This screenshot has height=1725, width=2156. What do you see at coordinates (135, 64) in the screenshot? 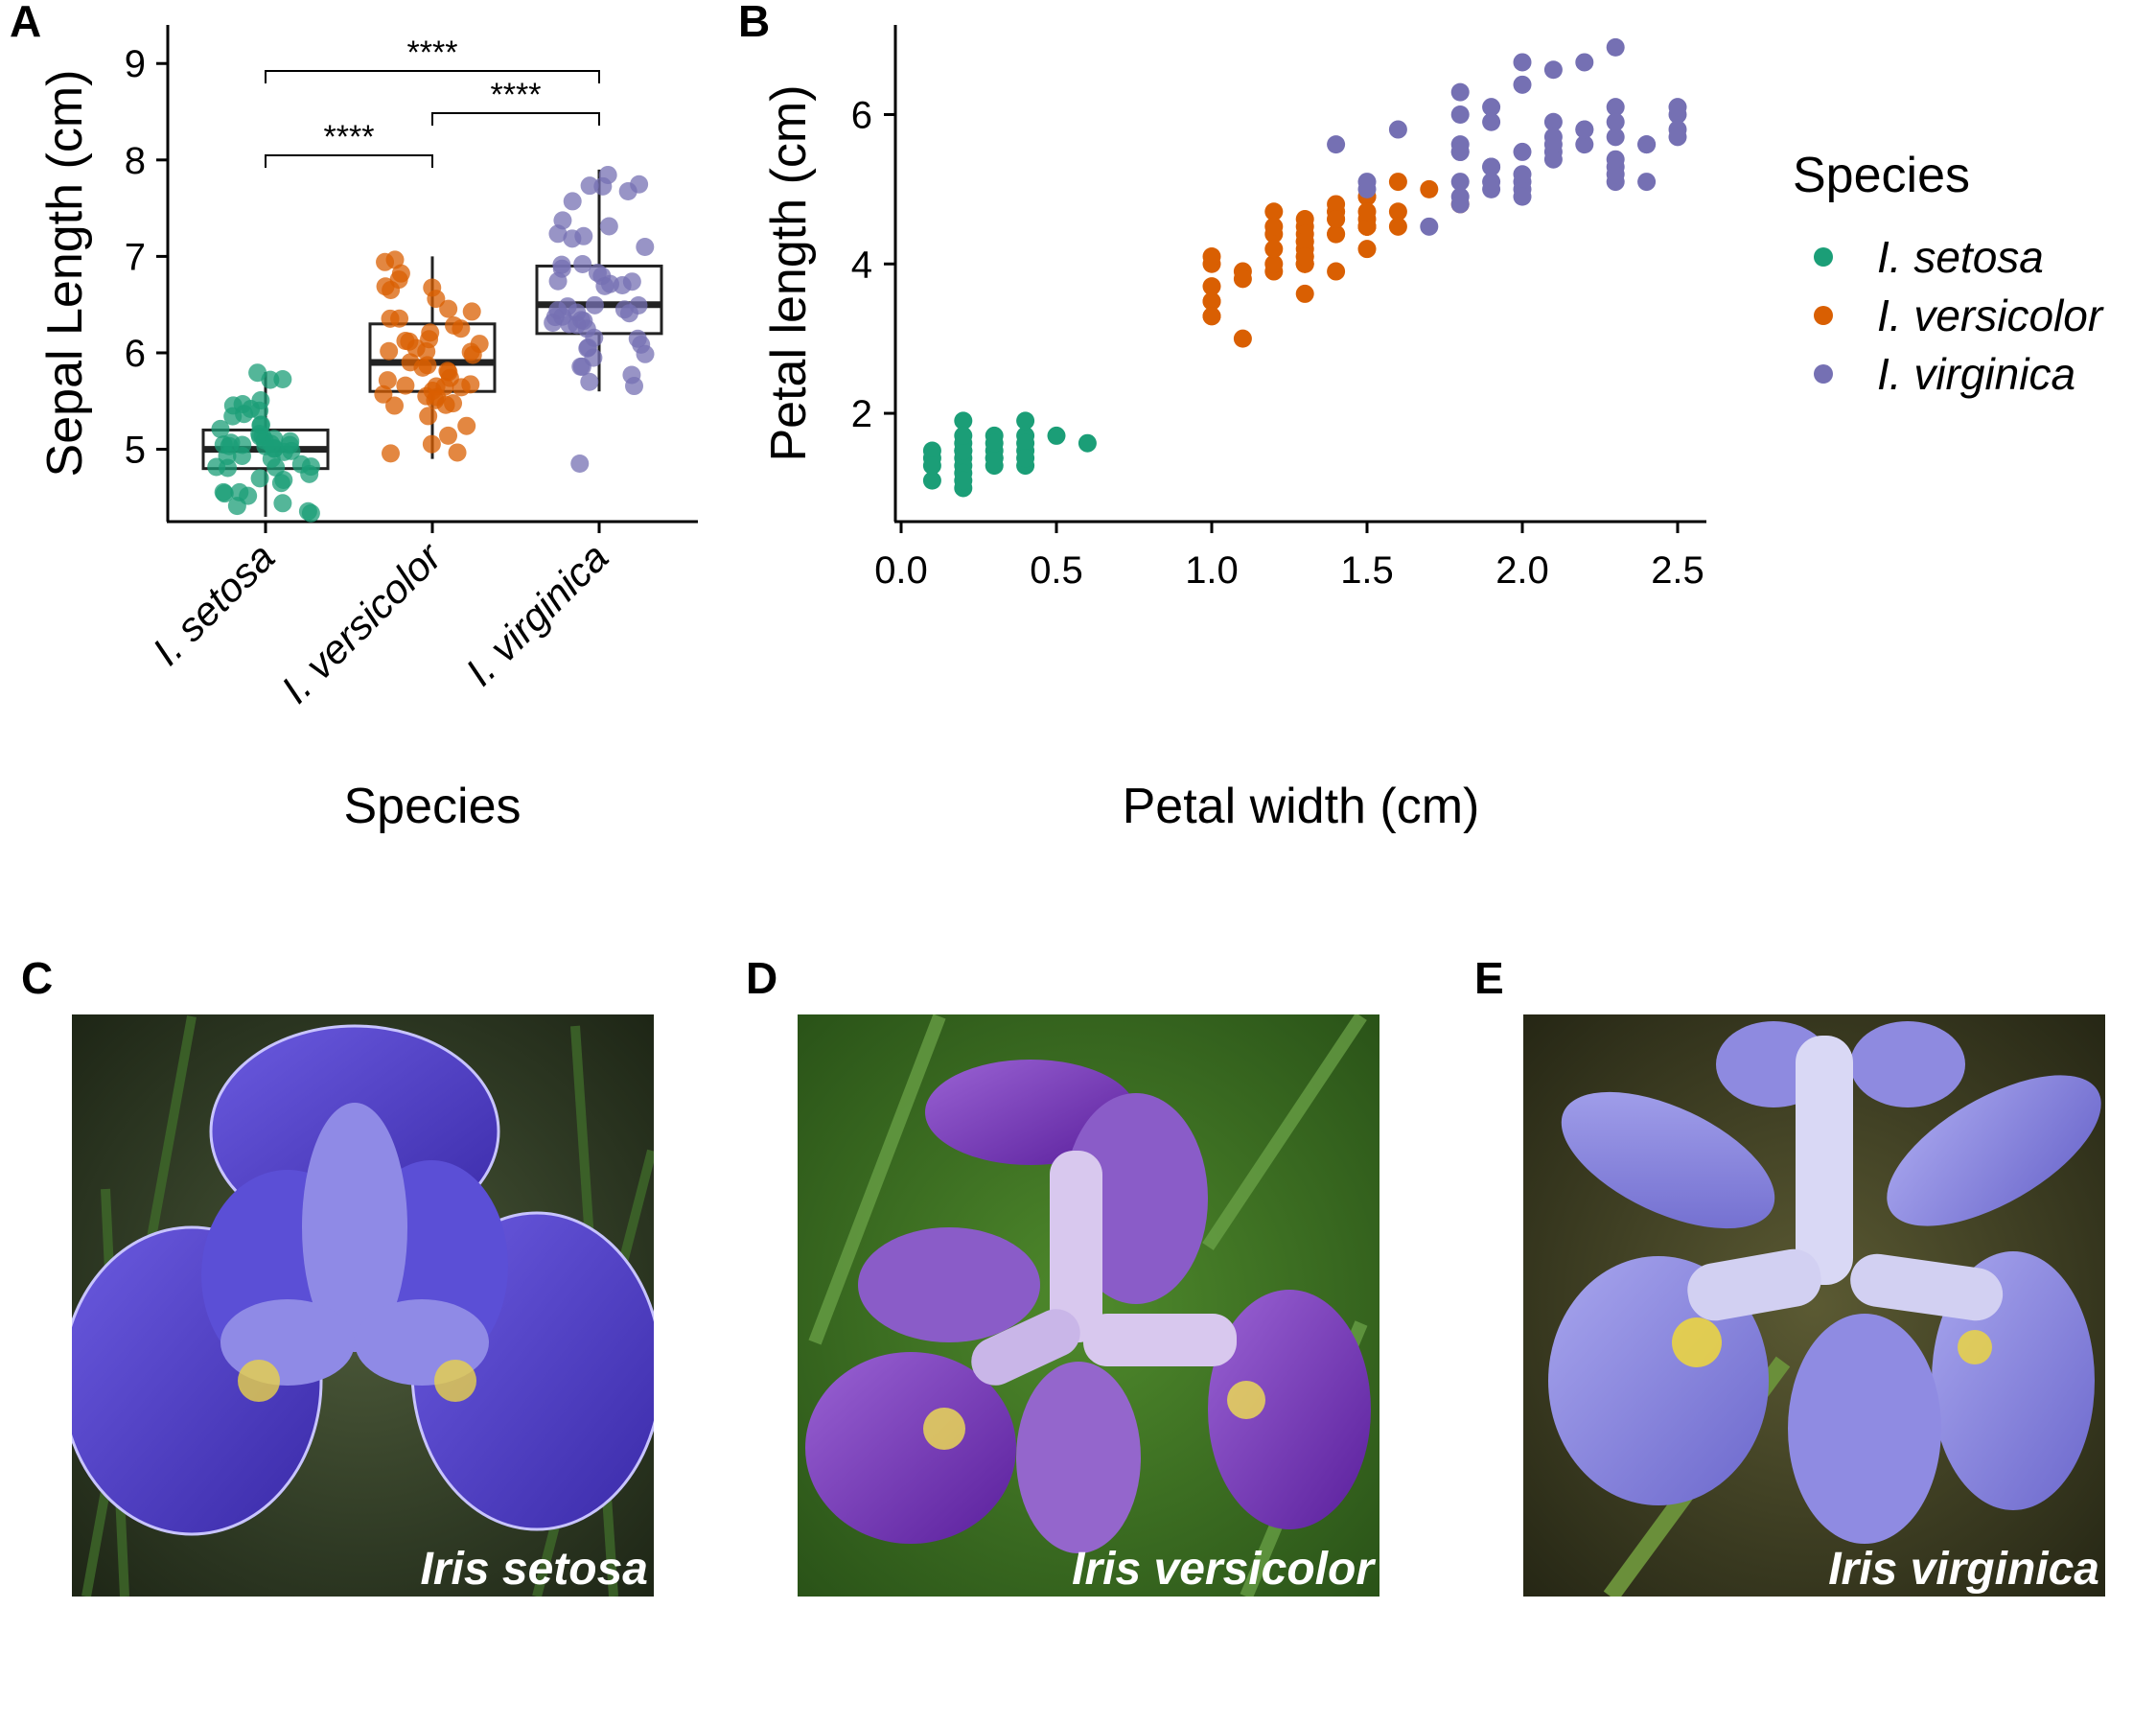
I see `a-y-tick-label: 9` at bounding box center [135, 64].